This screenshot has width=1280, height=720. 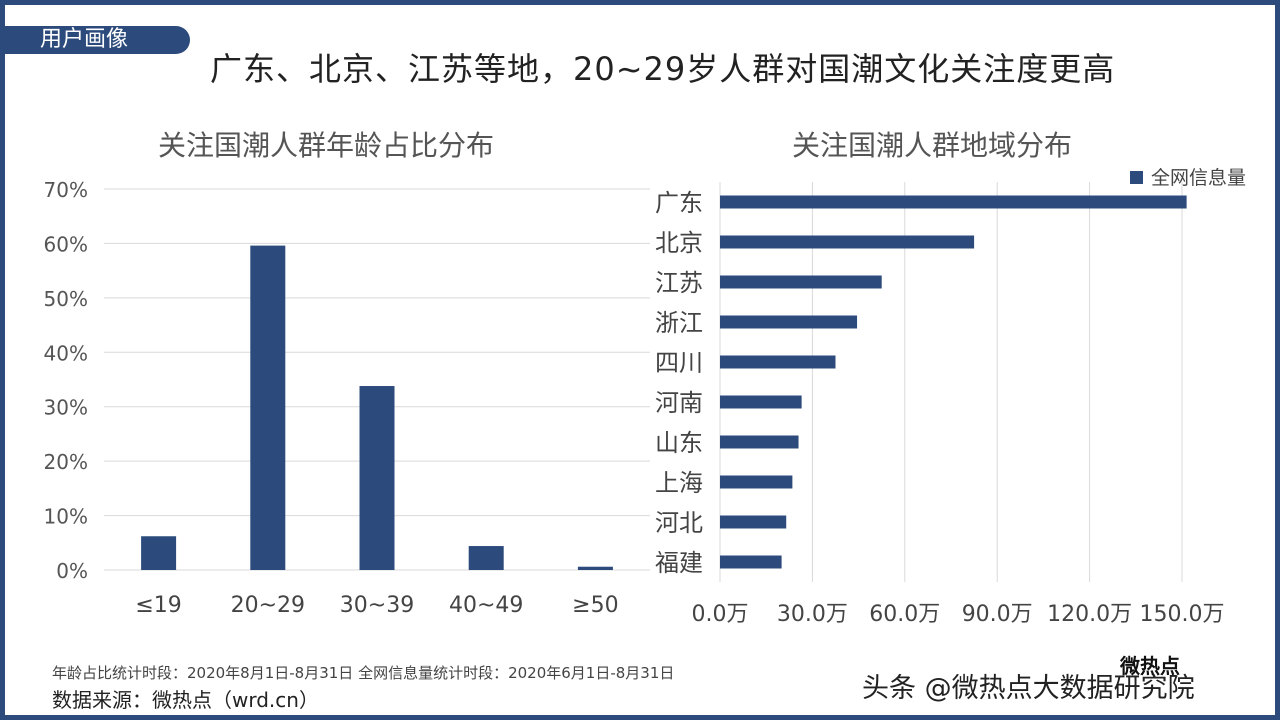 I want to click on age-chart-title: 关注国潮人群年龄占比分布, so click(x=326, y=145).